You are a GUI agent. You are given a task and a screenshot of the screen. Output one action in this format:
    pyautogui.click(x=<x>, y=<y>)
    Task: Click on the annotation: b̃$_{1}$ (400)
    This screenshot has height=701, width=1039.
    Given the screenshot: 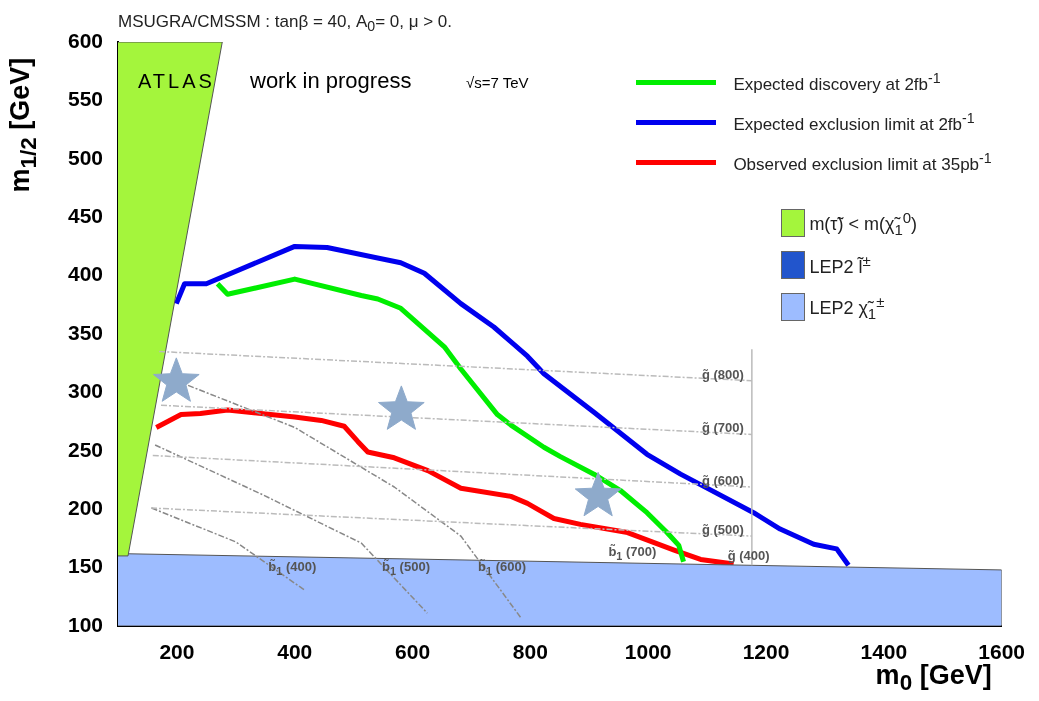 What is the action you would take?
    pyautogui.click(x=292, y=567)
    